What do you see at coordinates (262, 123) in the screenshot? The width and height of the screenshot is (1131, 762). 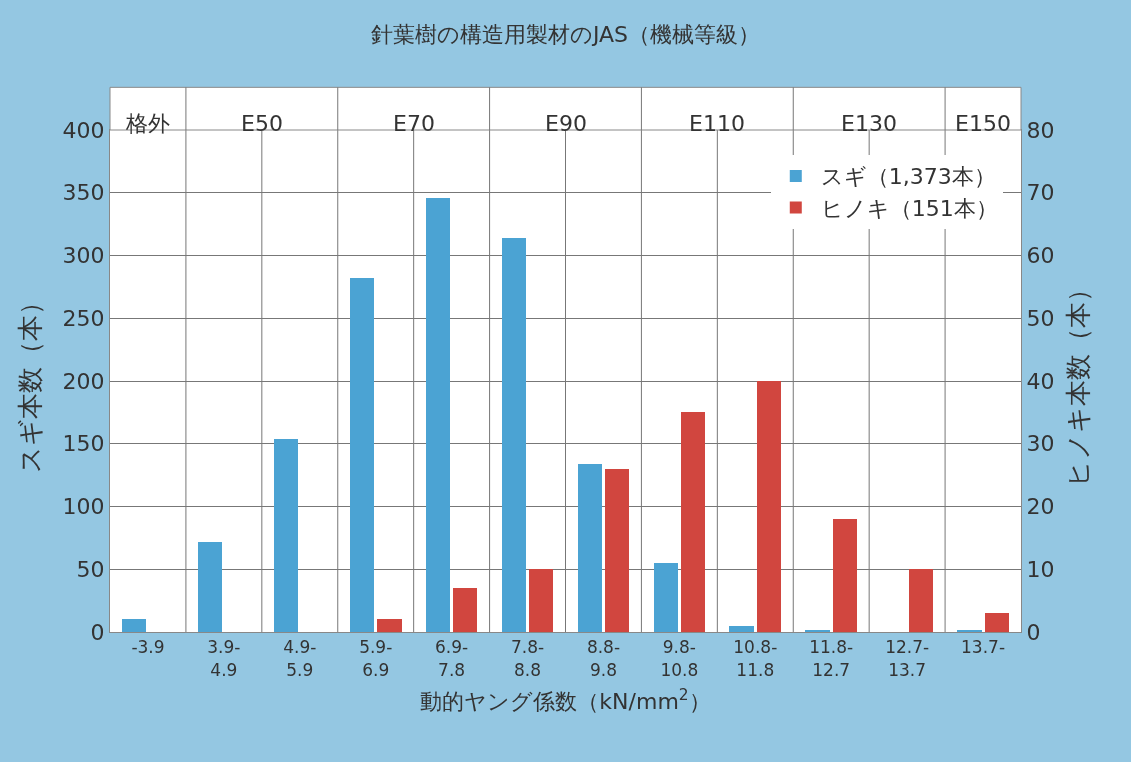 I see `annotation: E50` at bounding box center [262, 123].